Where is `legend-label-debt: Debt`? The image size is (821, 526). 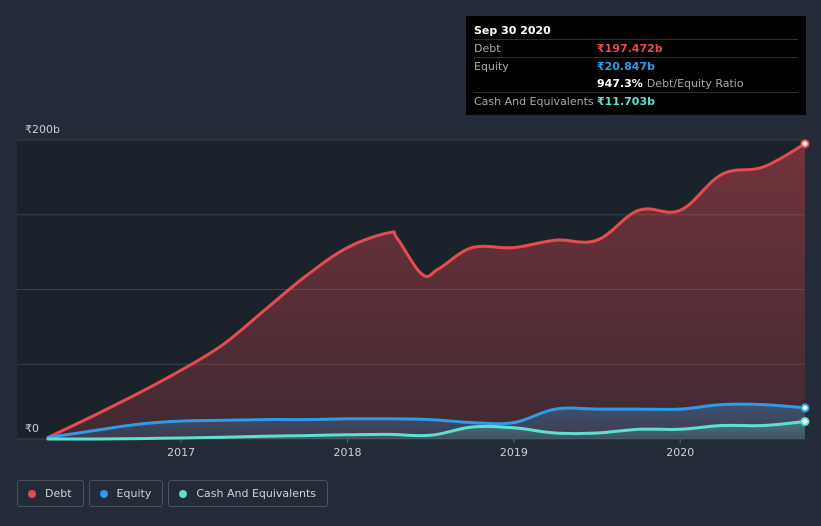 legend-label-debt: Debt is located at coordinates (58, 493).